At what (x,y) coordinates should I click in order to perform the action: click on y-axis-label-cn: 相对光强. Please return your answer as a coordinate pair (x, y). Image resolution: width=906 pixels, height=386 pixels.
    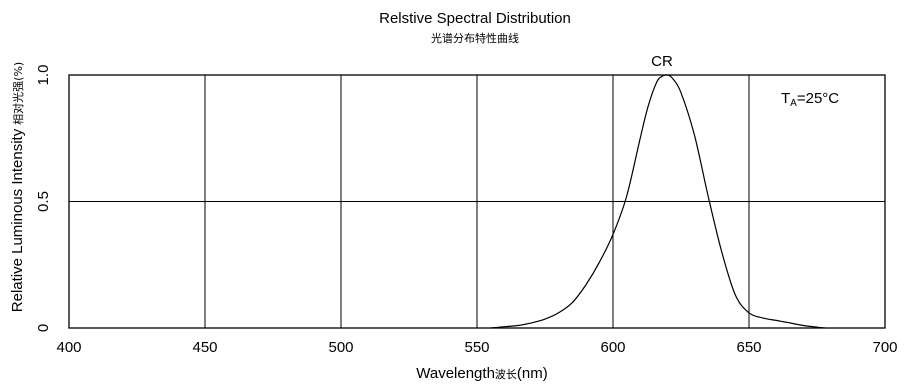
    Looking at the image, I should click on (18, 103).